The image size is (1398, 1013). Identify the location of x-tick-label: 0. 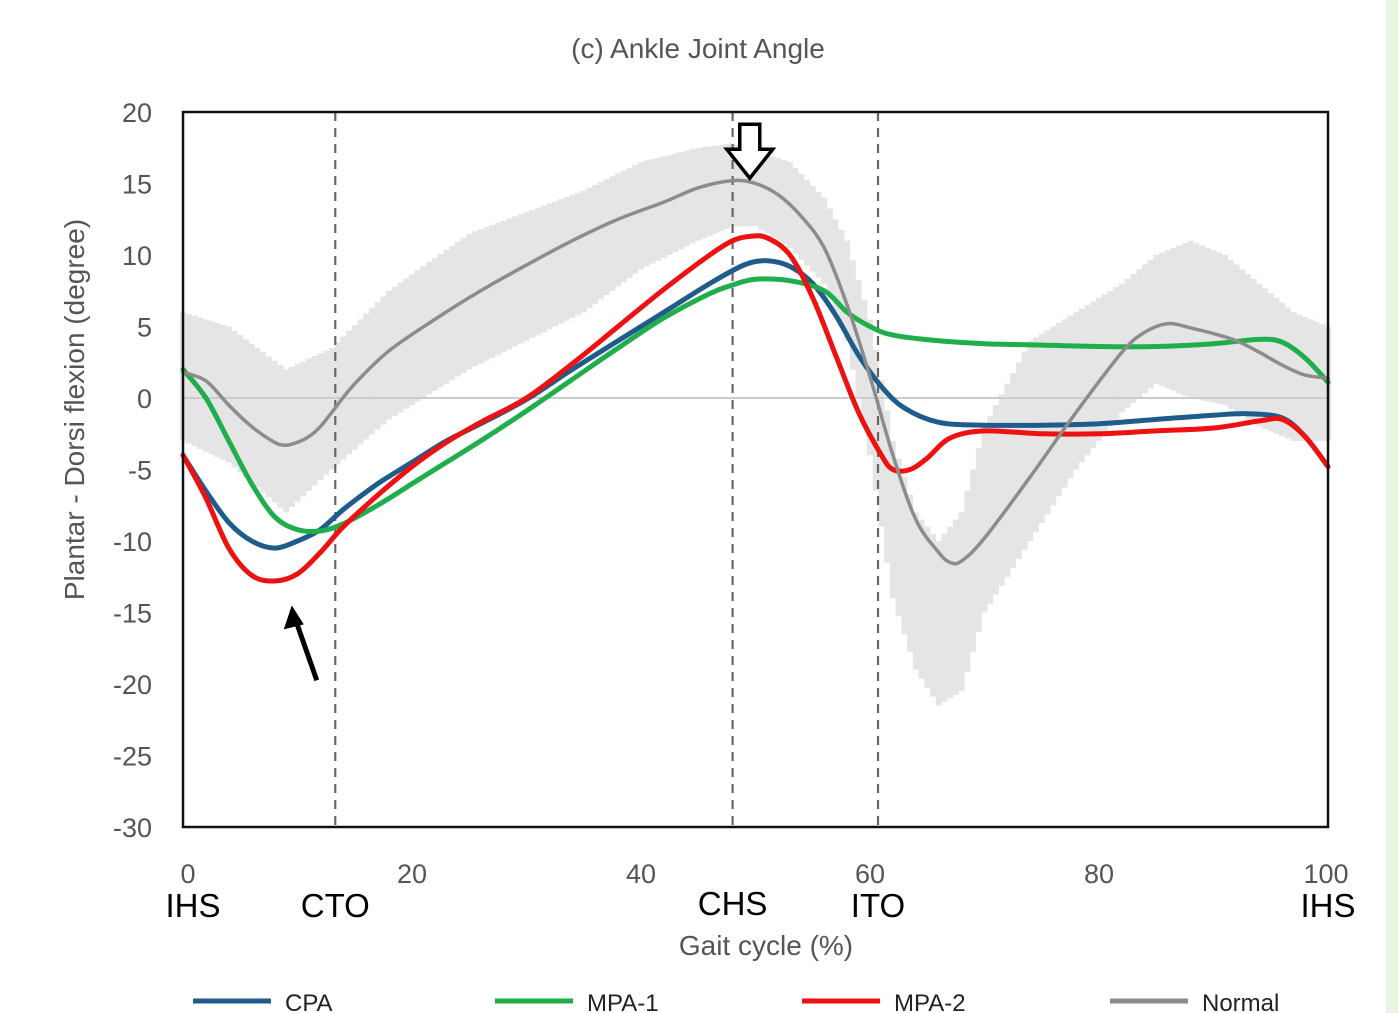
(187, 874).